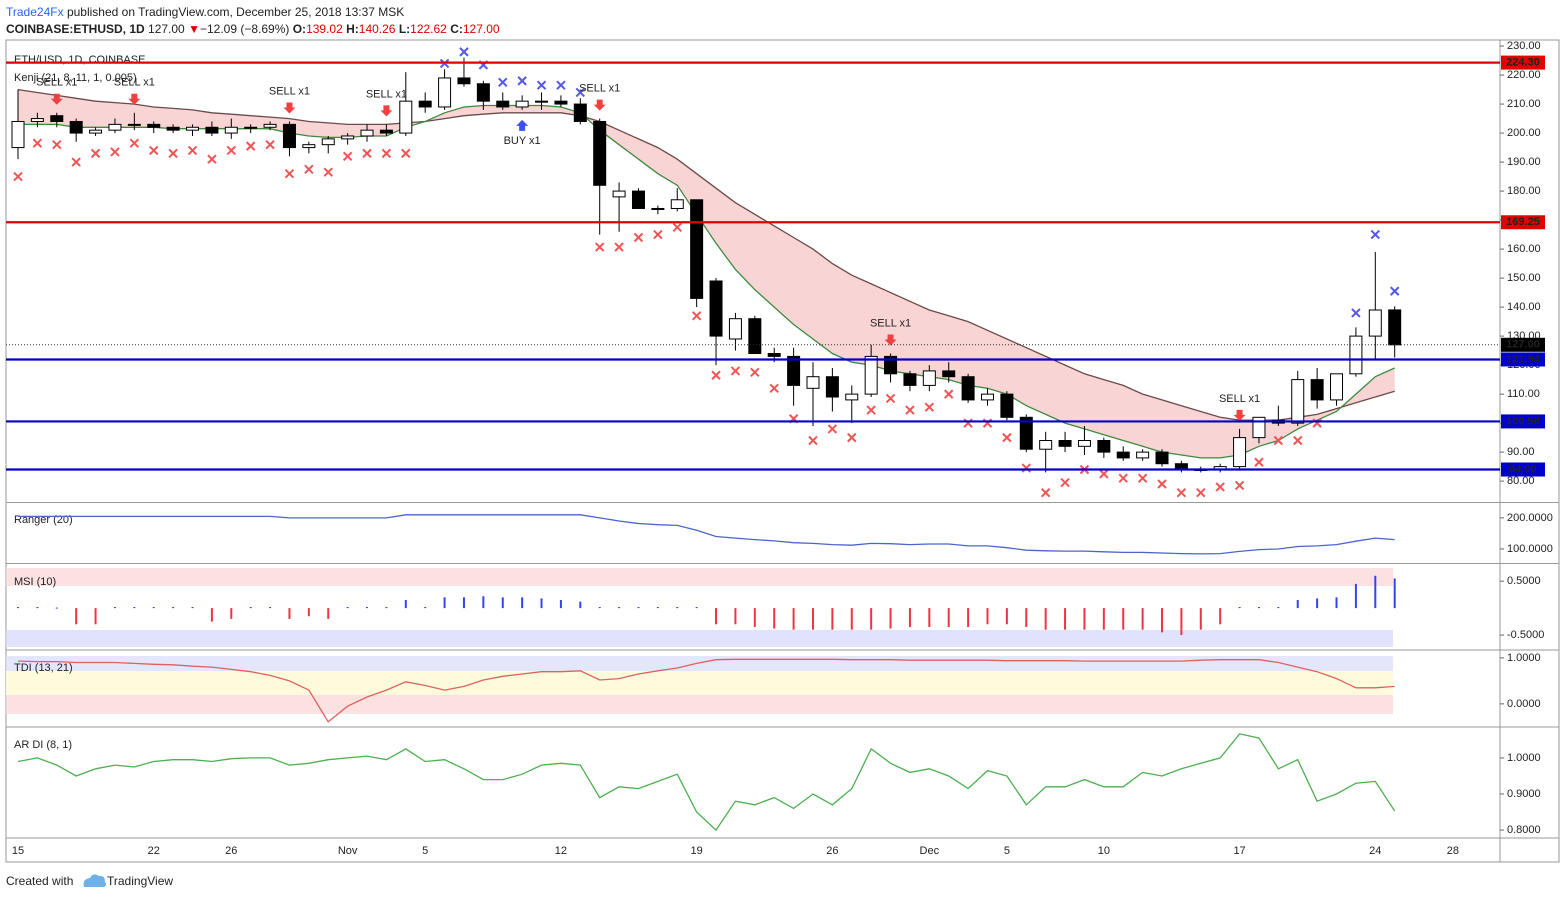 The height and width of the screenshot is (899, 1565). Describe the element at coordinates (1525, 635) in the screenshot. I see `y-tick-label: -0.5000` at that location.